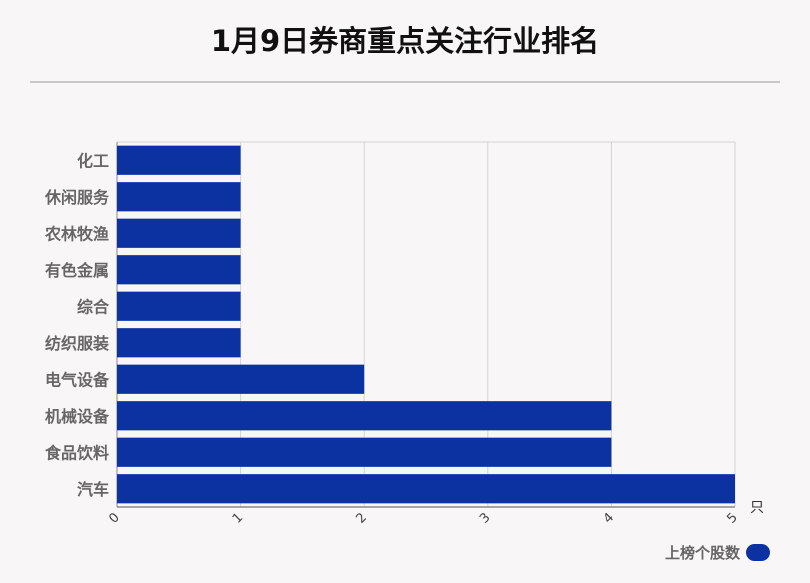  What do you see at coordinates (77, 416) in the screenshot?
I see `category-label: 机械设备` at bounding box center [77, 416].